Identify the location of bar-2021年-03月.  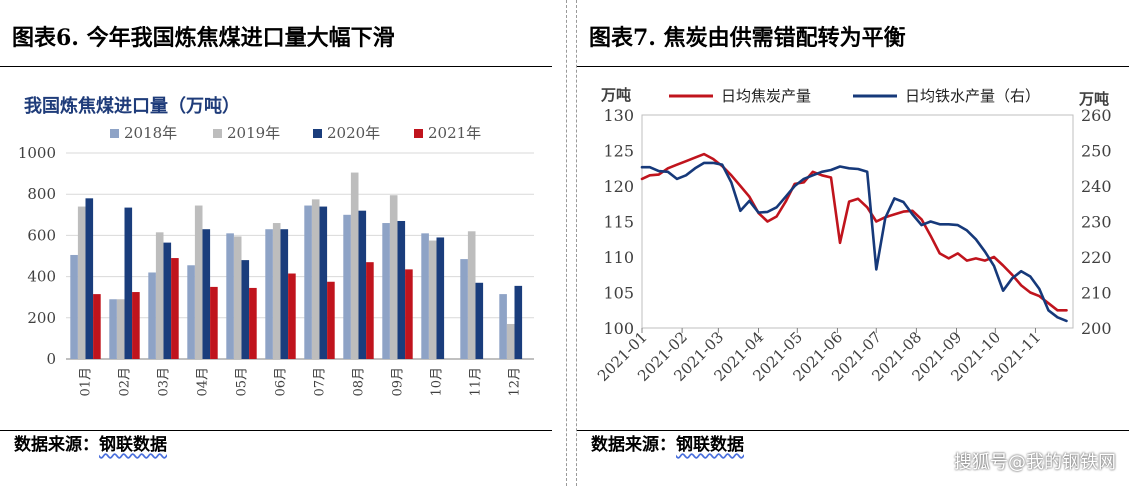
(175, 308).